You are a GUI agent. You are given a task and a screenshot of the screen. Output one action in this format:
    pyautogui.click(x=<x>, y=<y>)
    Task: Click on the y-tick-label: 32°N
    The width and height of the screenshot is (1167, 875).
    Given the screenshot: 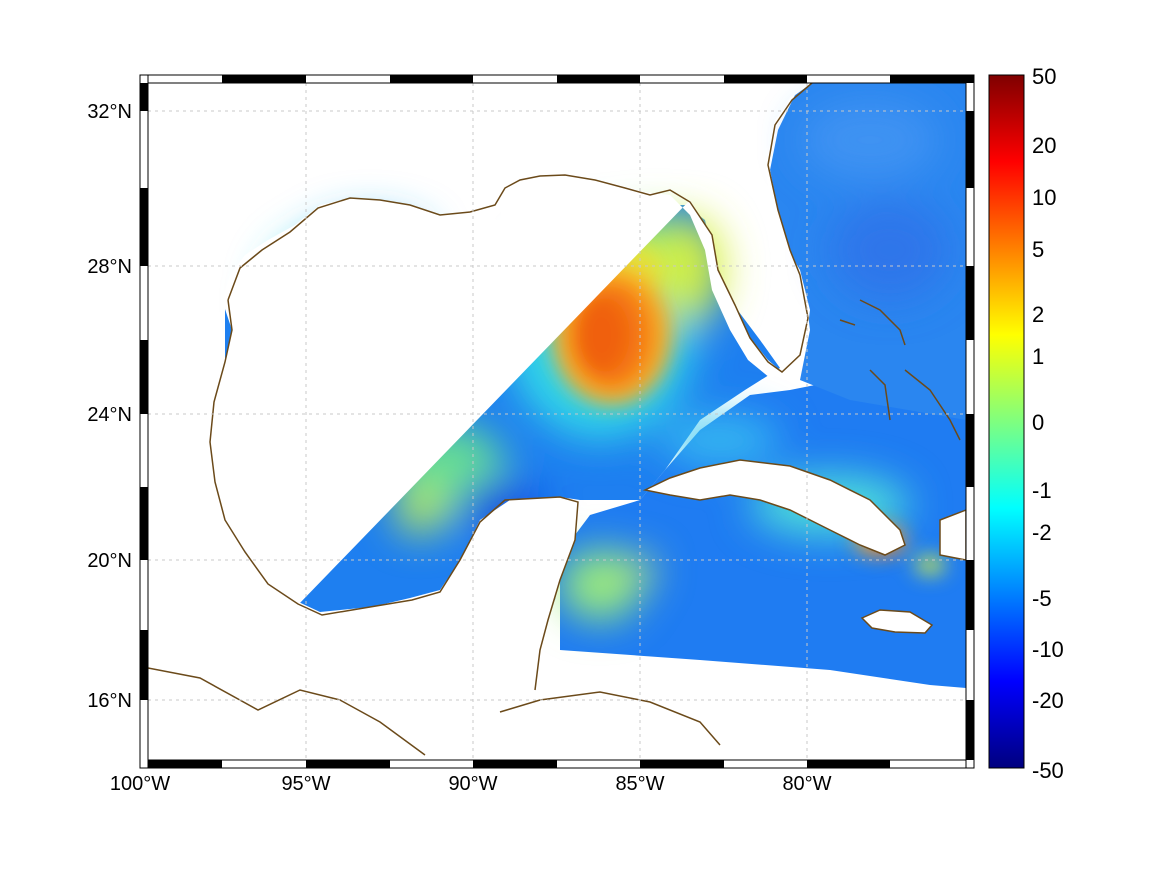 What is the action you would take?
    pyautogui.click(x=109, y=112)
    